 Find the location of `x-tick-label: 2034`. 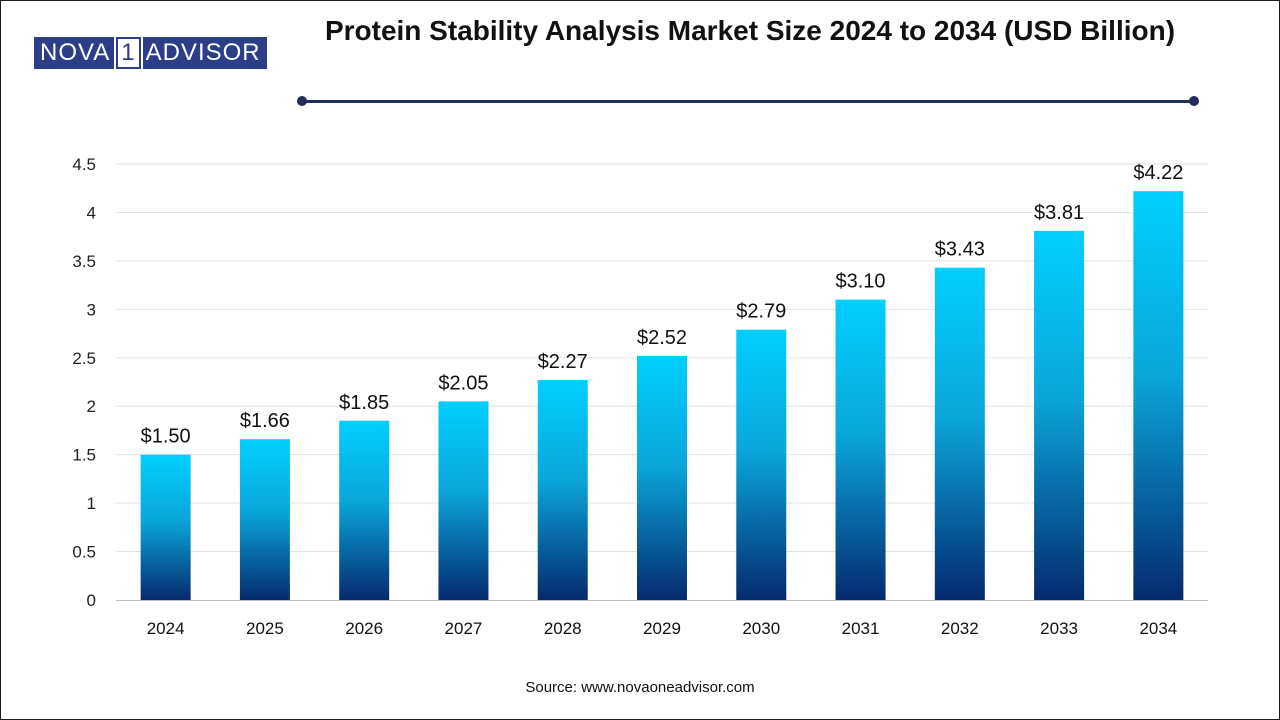

x-tick-label: 2034 is located at coordinates (1158, 628).